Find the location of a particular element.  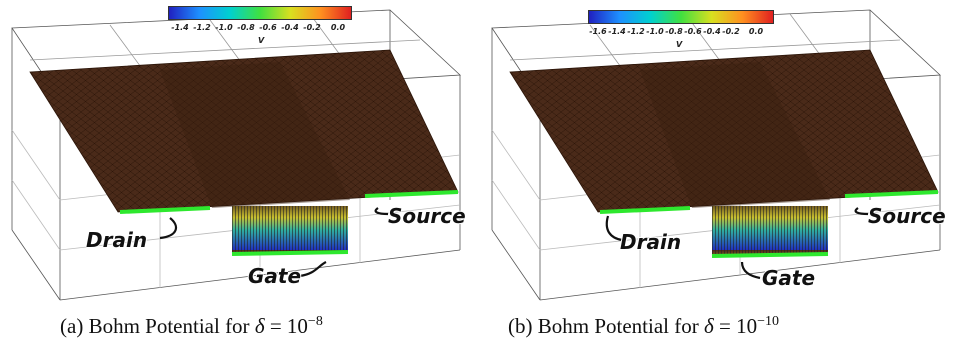

caption-exponent: −10 is located at coordinates (768, 321).